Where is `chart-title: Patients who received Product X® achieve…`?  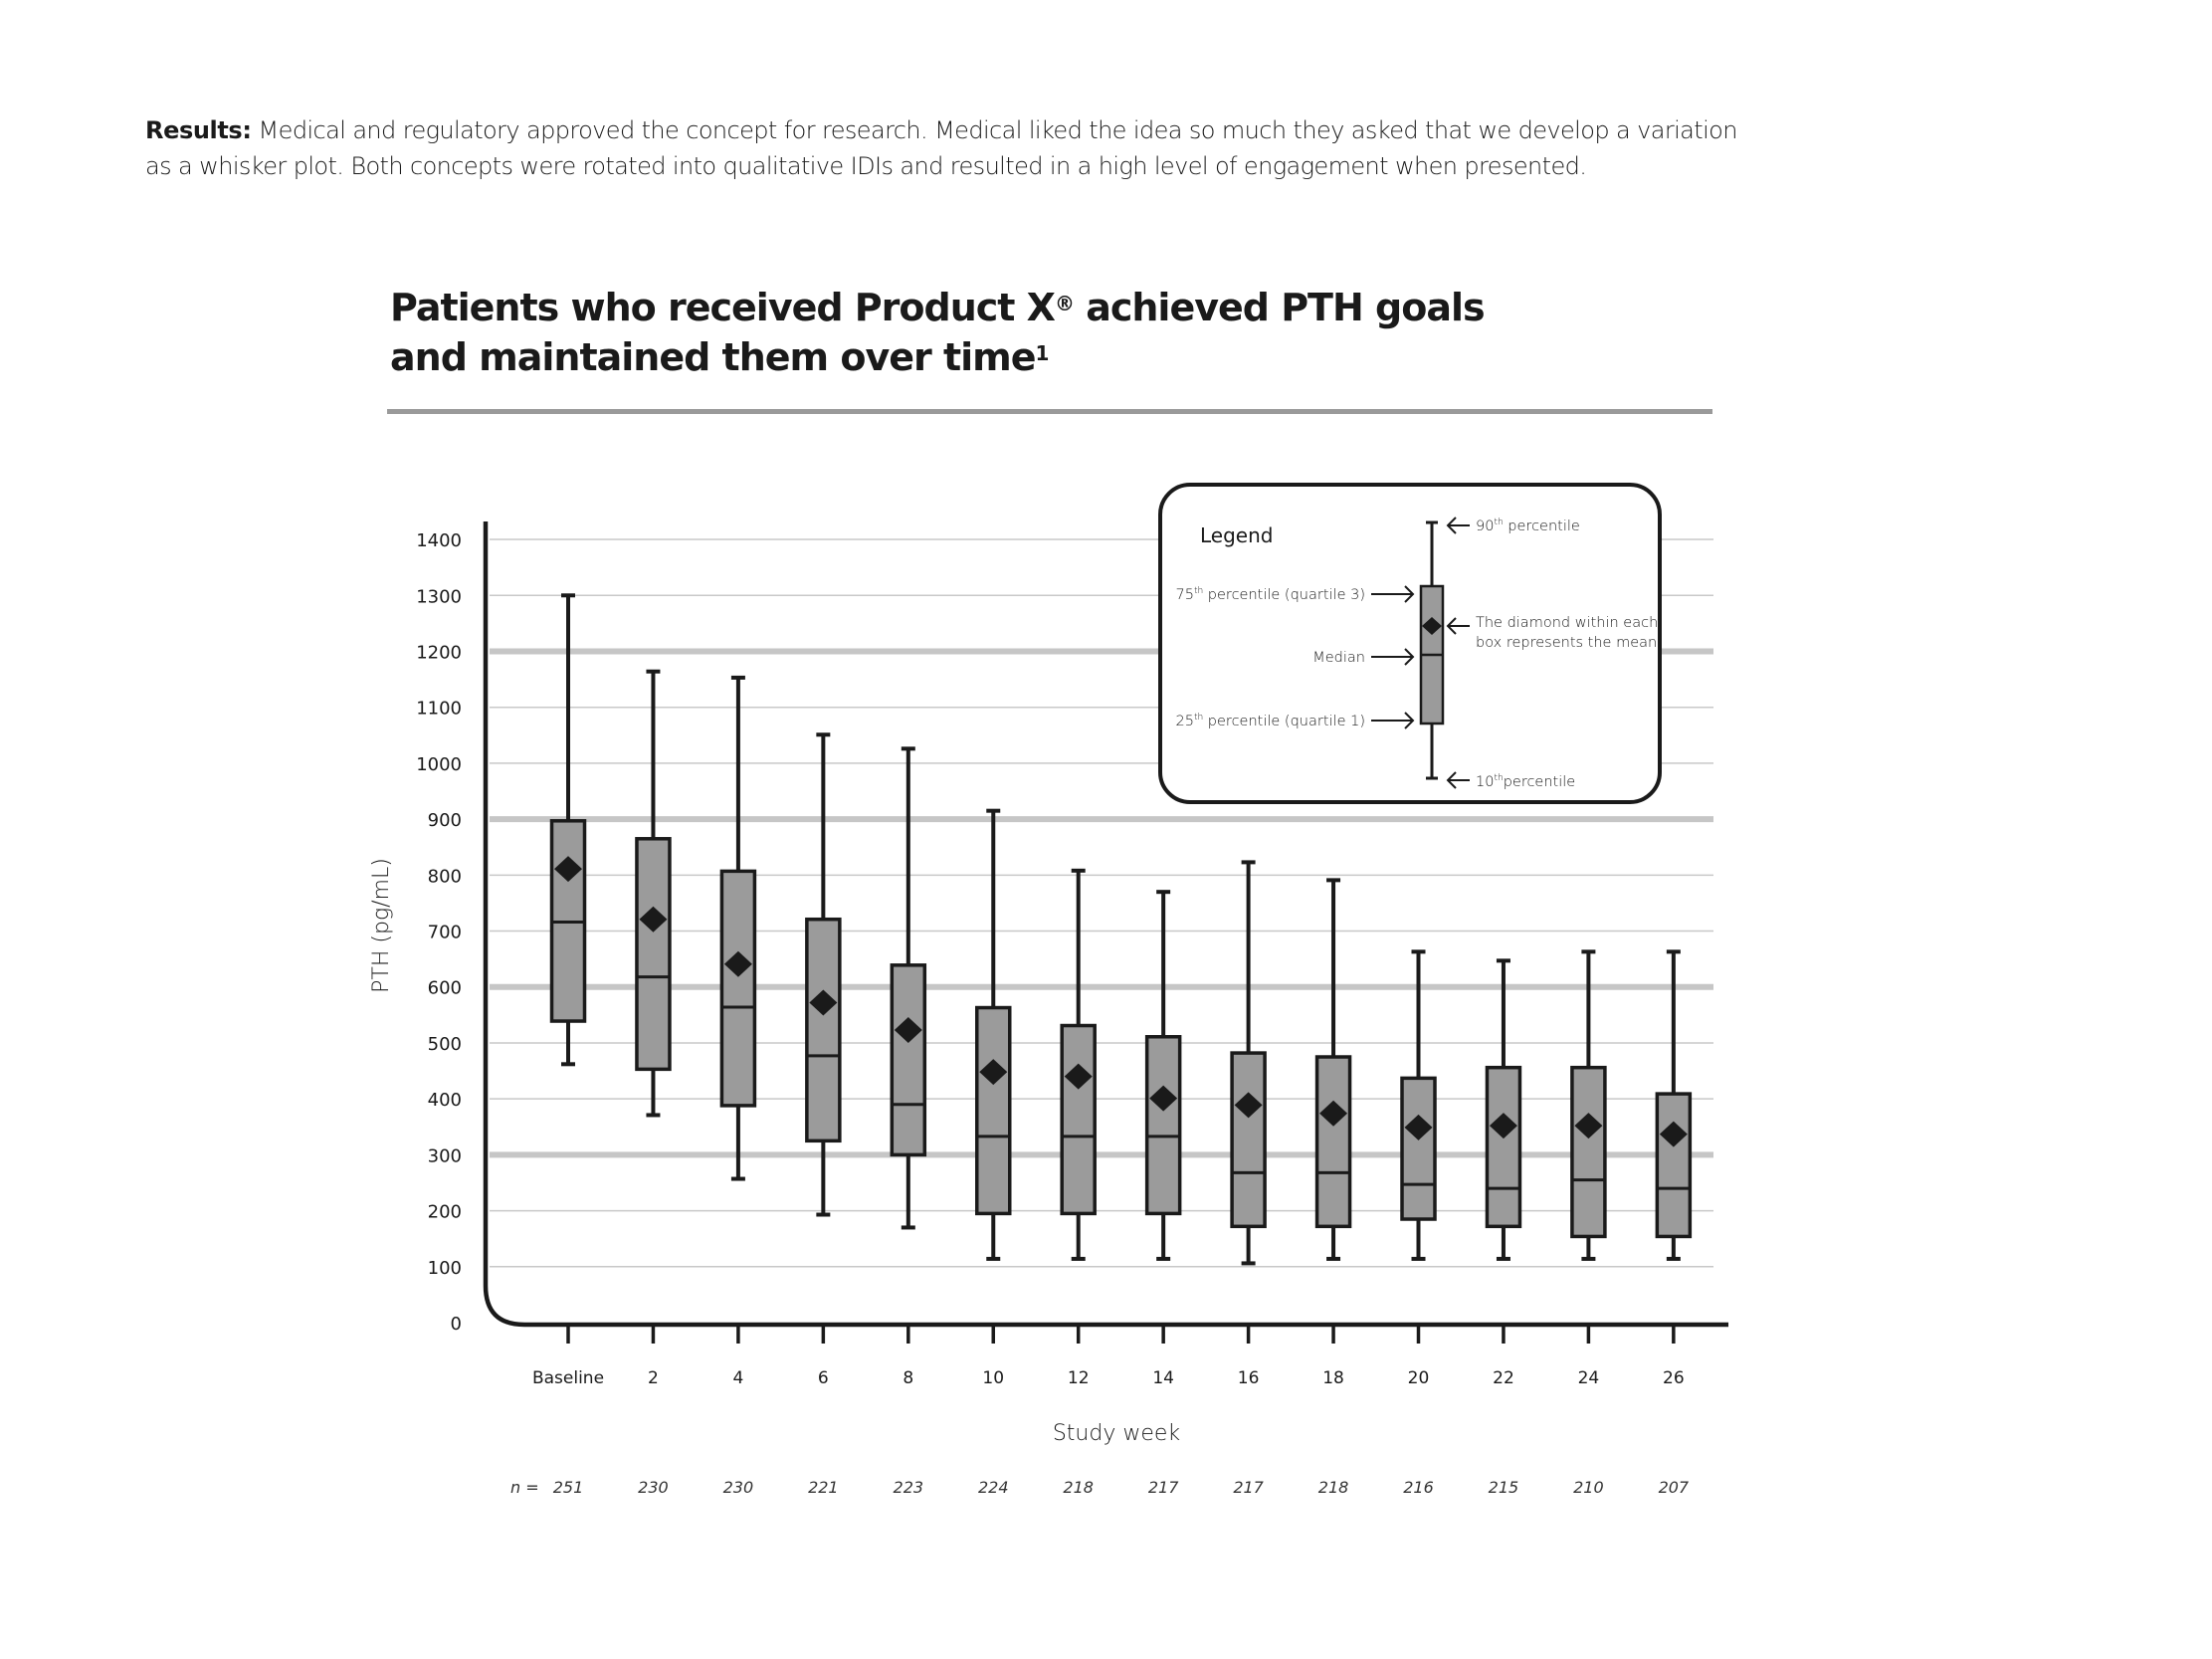 chart-title: Patients who received Product X® achieve… is located at coordinates (1087, 332).